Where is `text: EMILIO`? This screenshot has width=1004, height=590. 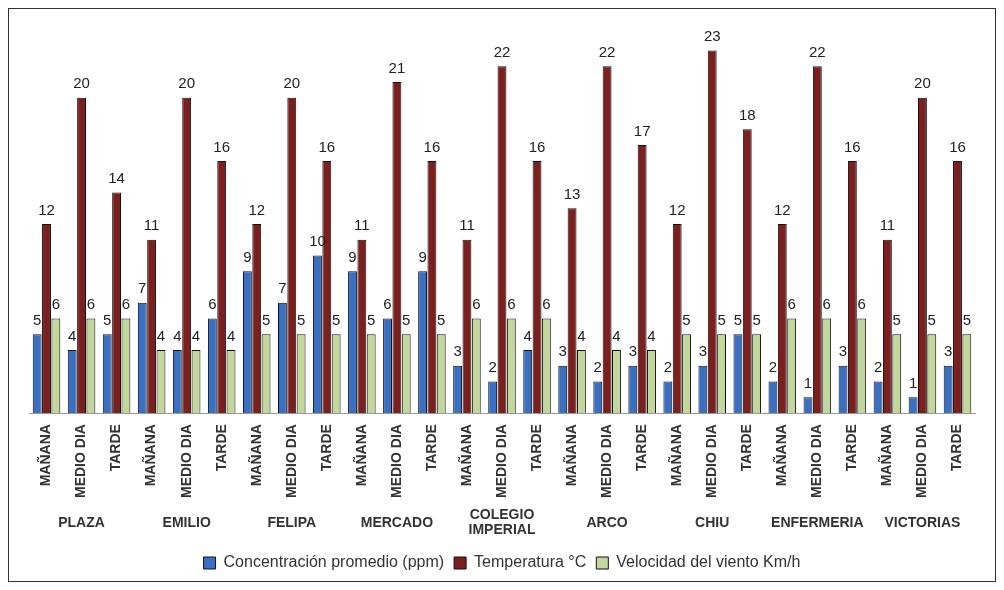 text: EMILIO is located at coordinates (186, 521).